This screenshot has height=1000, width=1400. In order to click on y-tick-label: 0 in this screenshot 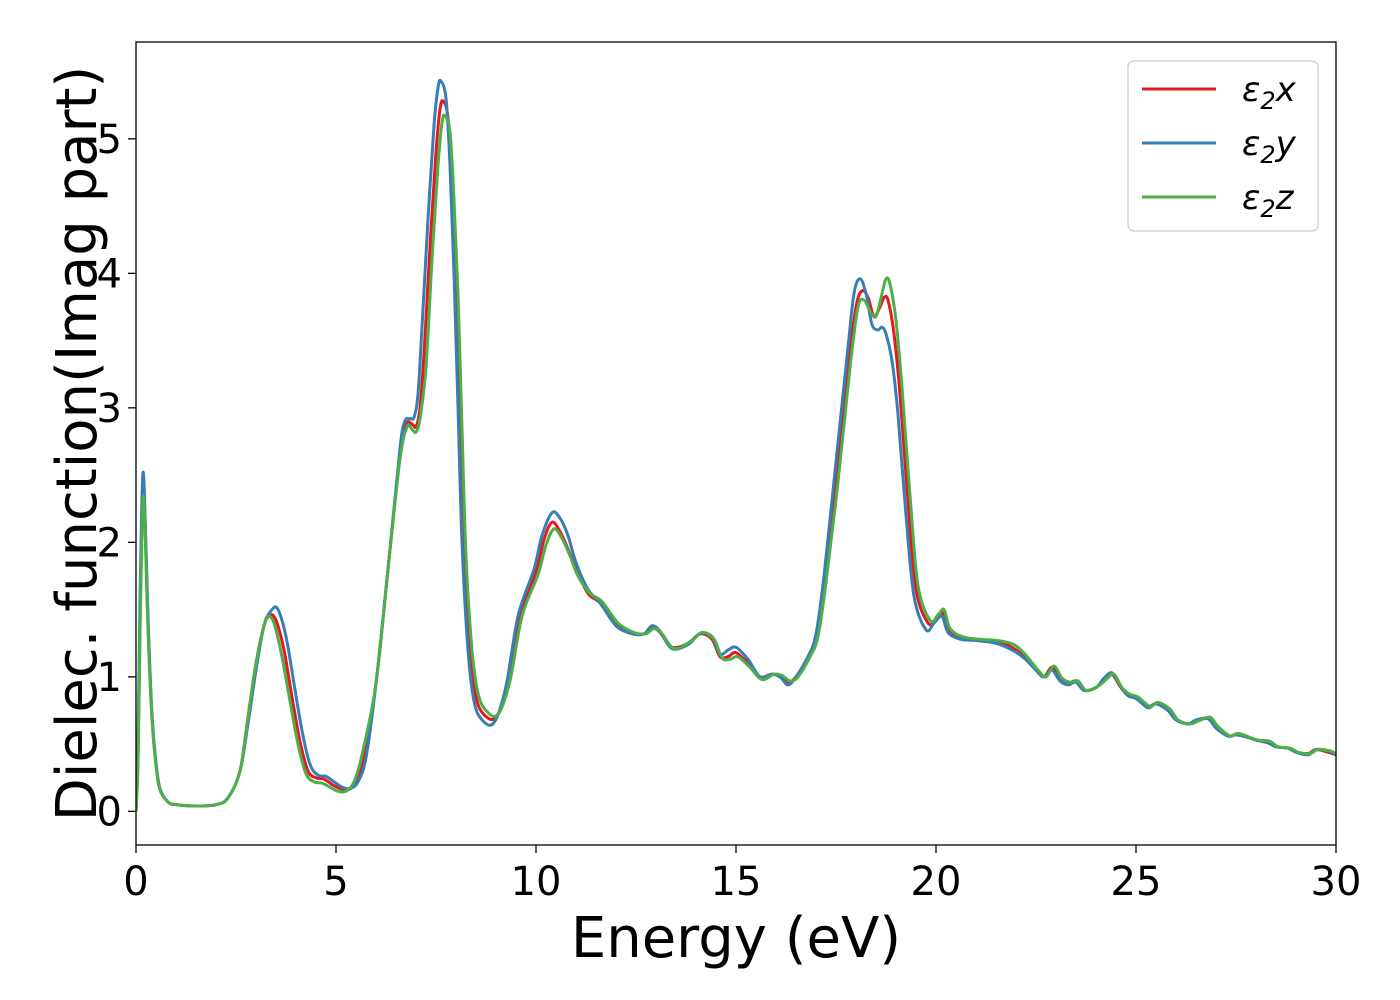, I will do `click(109, 812)`.